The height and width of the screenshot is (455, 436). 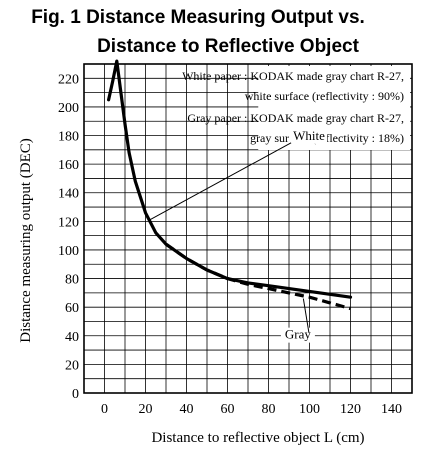 What do you see at coordinates (72, 337) in the screenshot?
I see `y-tick-label: 40` at bounding box center [72, 337].